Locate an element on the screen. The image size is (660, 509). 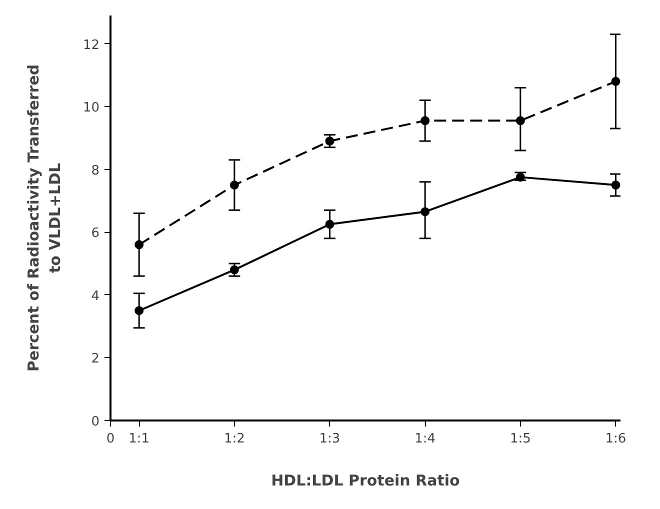
y-tick-label: 12 is located at coordinates (91, 45).